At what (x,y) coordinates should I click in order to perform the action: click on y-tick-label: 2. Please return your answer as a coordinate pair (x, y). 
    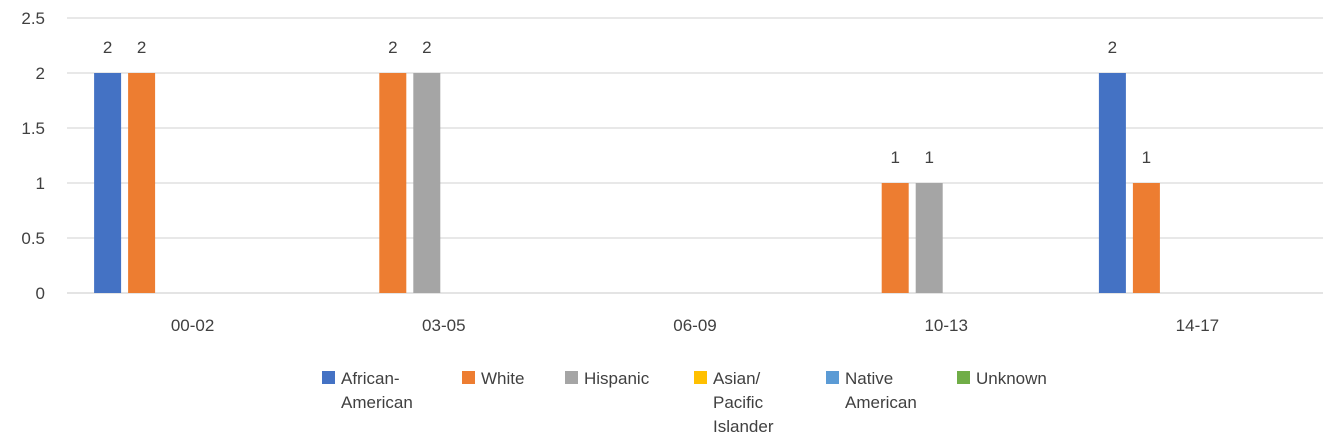
    Looking at the image, I should click on (40, 73).